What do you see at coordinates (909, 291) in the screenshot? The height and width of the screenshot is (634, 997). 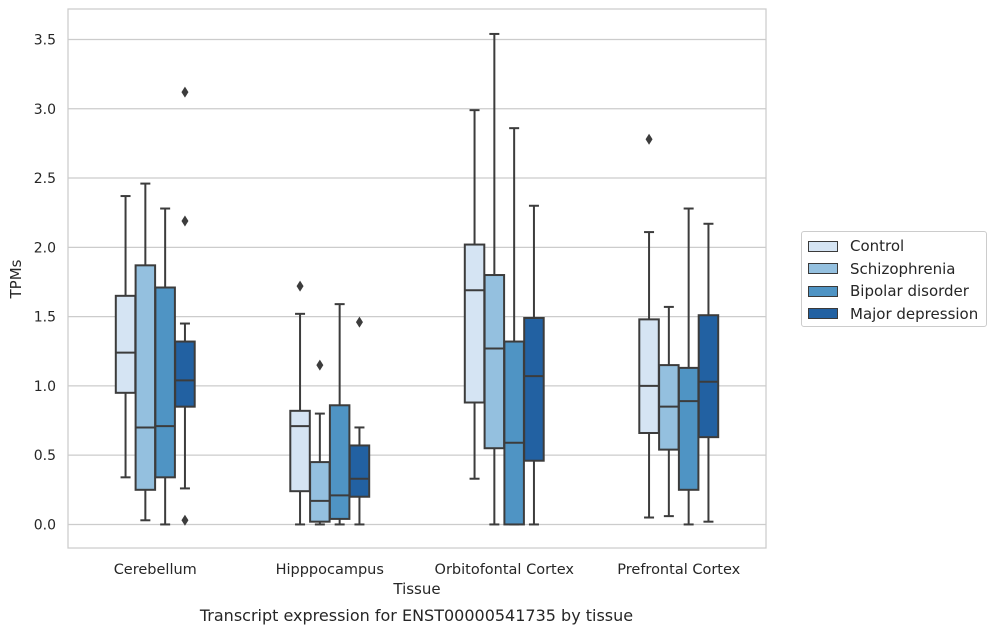 I see `legend-label: Bipolar disorder` at bounding box center [909, 291].